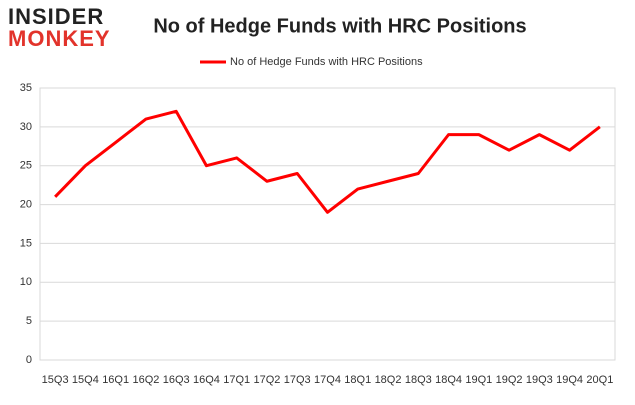 The image size is (635, 405). What do you see at coordinates (26, 166) in the screenshot?
I see `y-tick-label: 25` at bounding box center [26, 166].